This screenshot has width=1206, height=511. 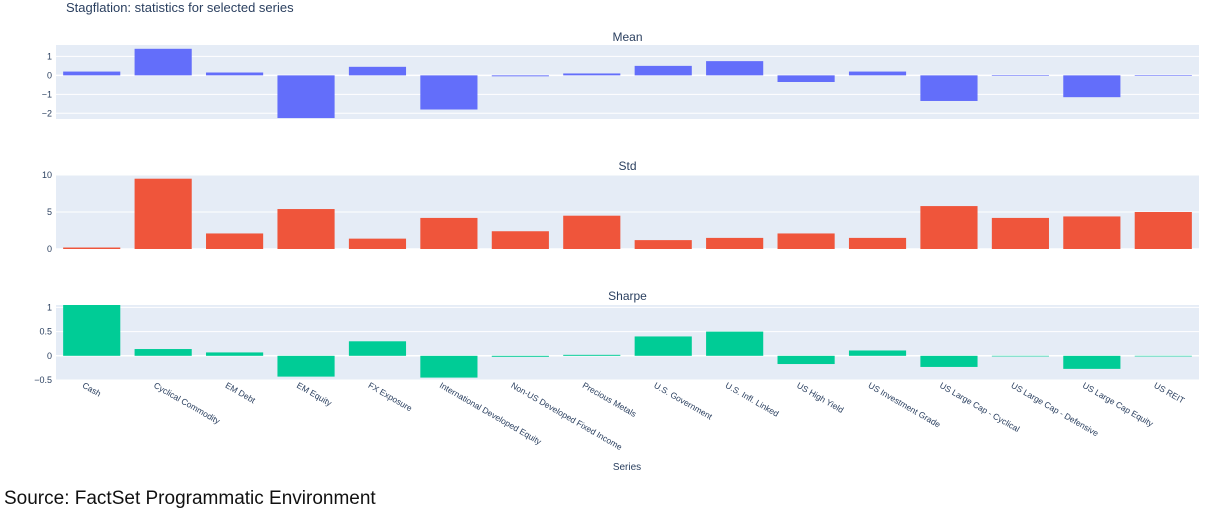 What do you see at coordinates (241, 393) in the screenshot?
I see `x-tick-label: EM Debt` at bounding box center [241, 393].